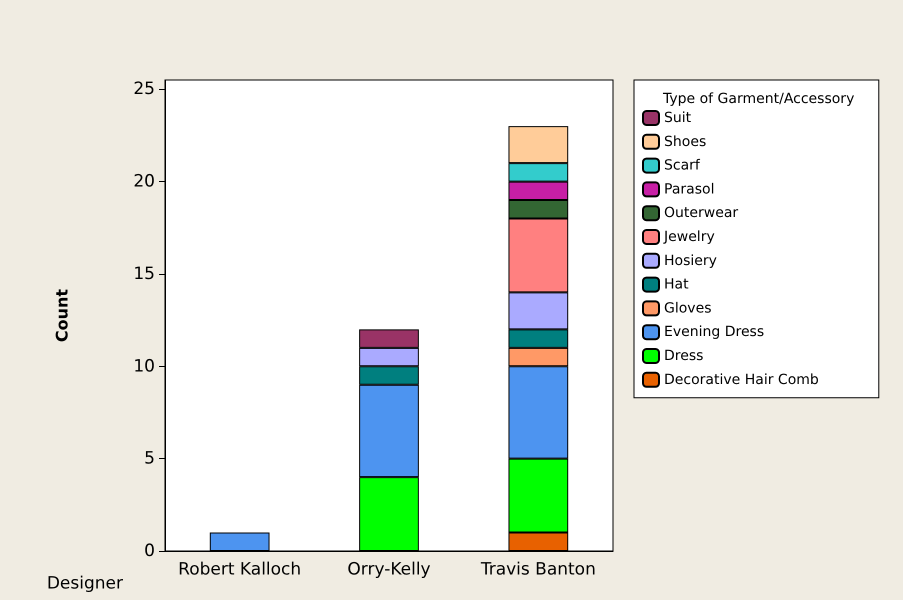 This screenshot has width=903, height=600. Describe the element at coordinates (144, 274) in the screenshot. I see `y-tick-label: 15` at that location.